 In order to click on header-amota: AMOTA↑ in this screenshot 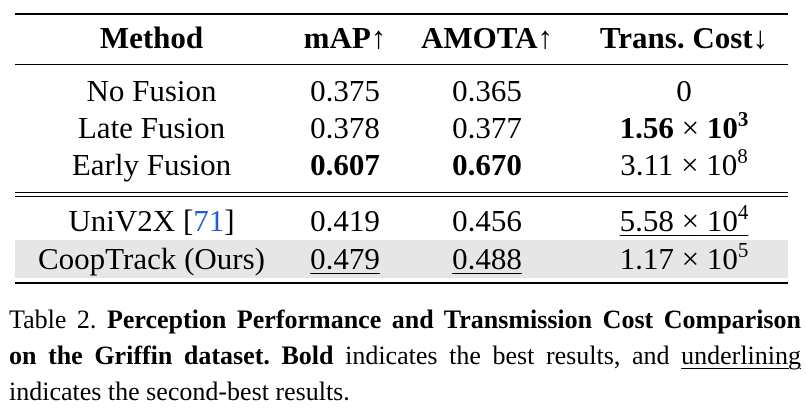, I will do `click(487, 37)`.